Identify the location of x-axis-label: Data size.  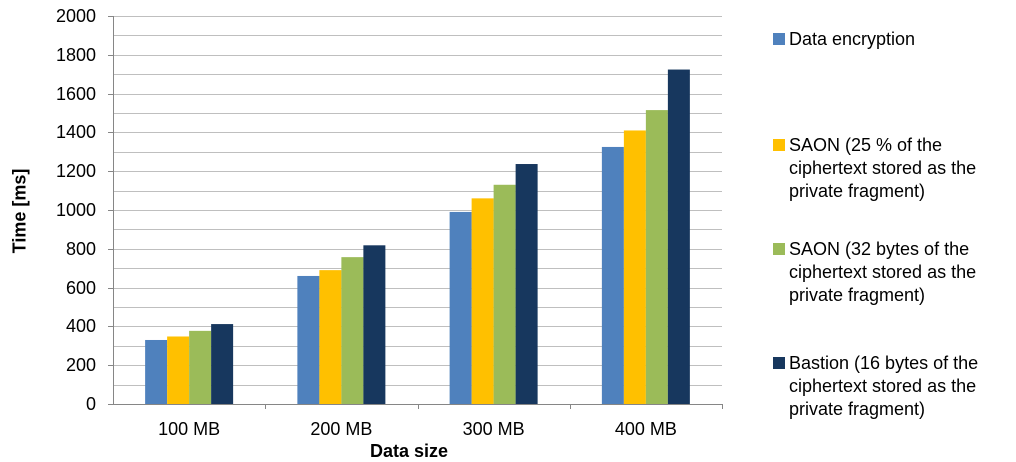
(409, 451).